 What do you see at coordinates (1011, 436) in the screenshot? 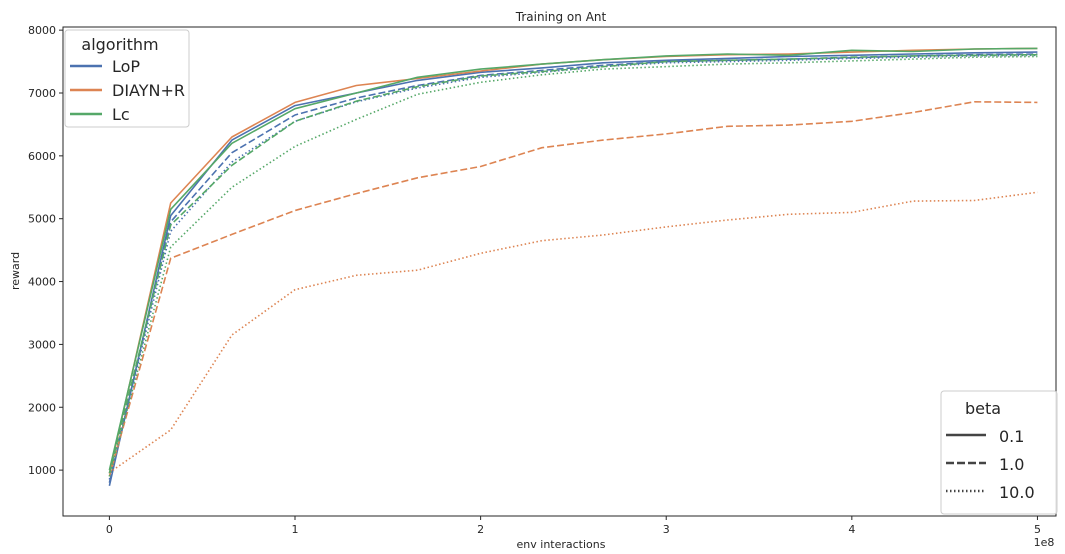
I see `legend-label-beta-0-1: 0.1` at bounding box center [1011, 436].